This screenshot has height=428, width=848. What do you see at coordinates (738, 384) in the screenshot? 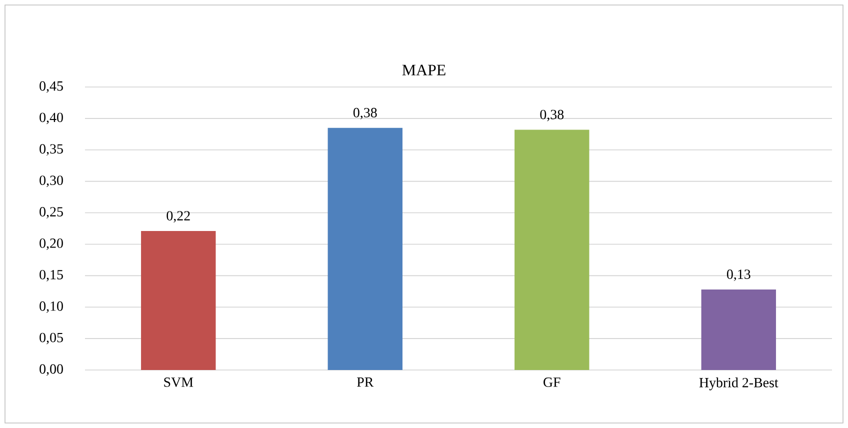
I see `x-tick-label: Hybrid 2-Best` at bounding box center [738, 384].